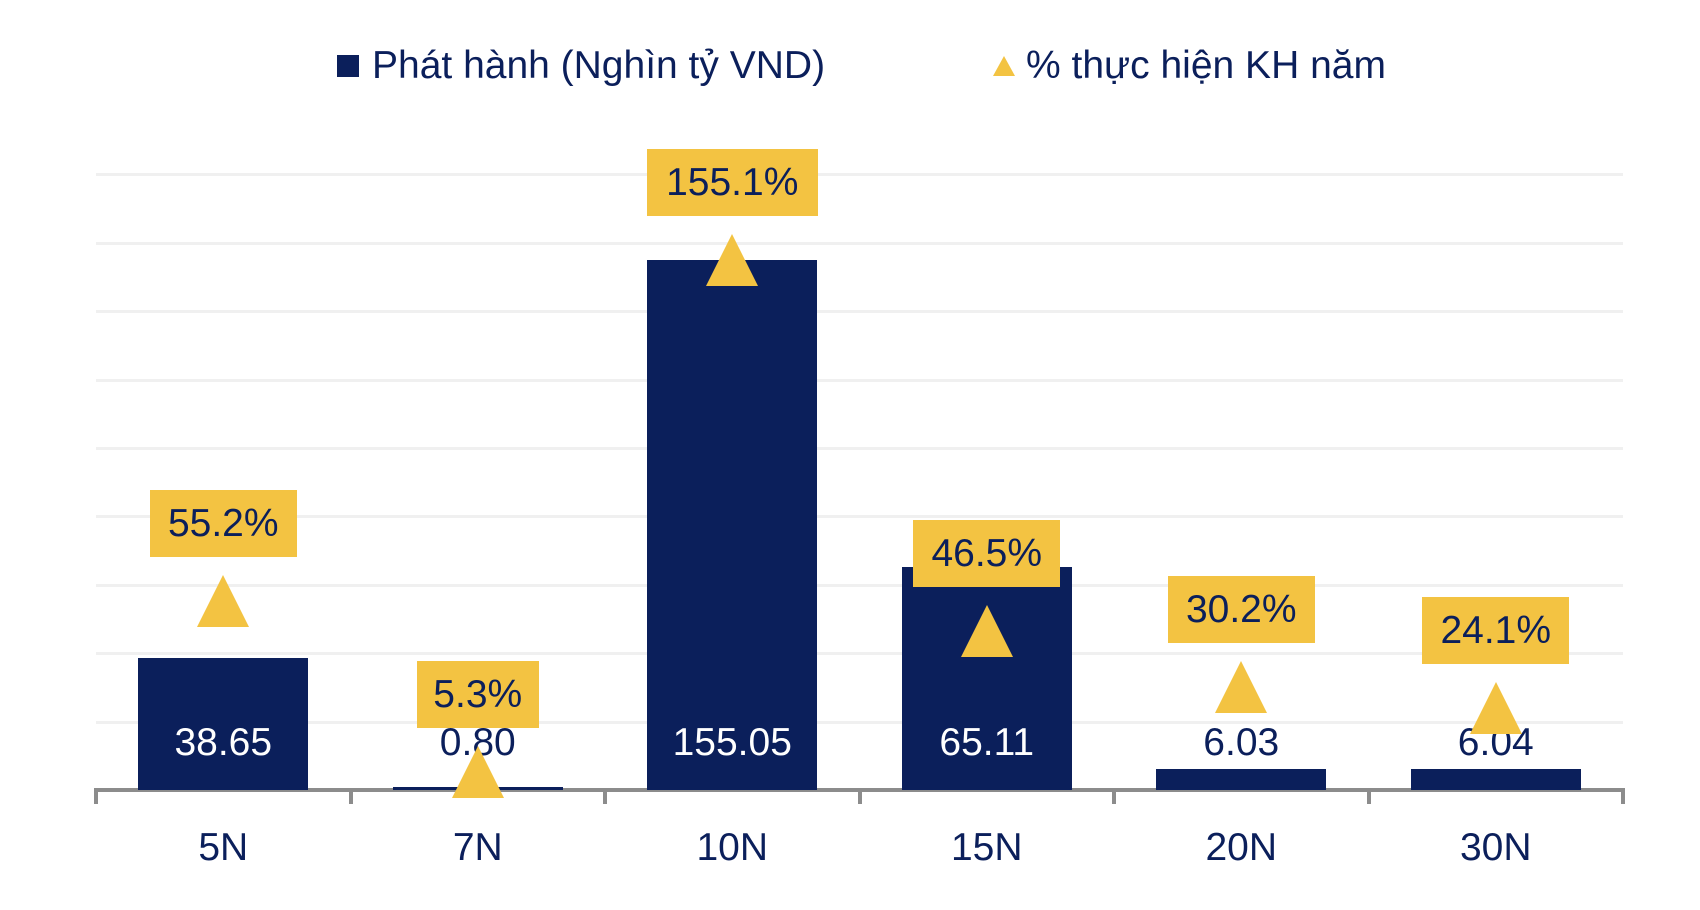 The height and width of the screenshot is (910, 1700). Describe the element at coordinates (732, 742) in the screenshot. I see `value-label: 155.05` at that location.